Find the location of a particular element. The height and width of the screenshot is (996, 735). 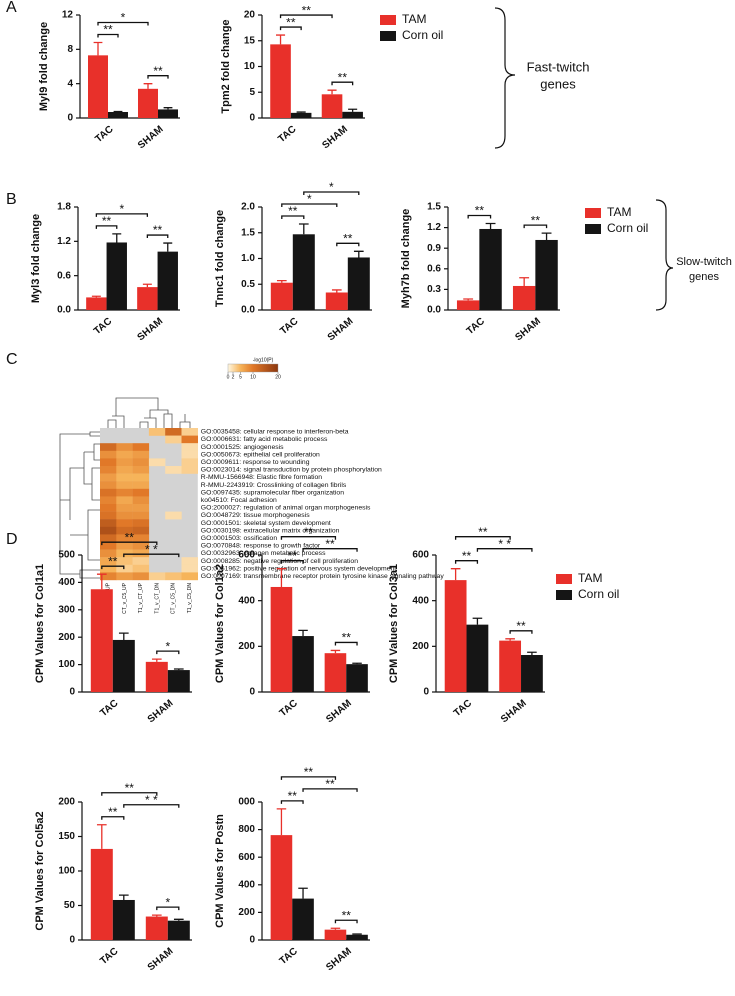

colorbar-tick-label: 5 is located at coordinates (240, 377).